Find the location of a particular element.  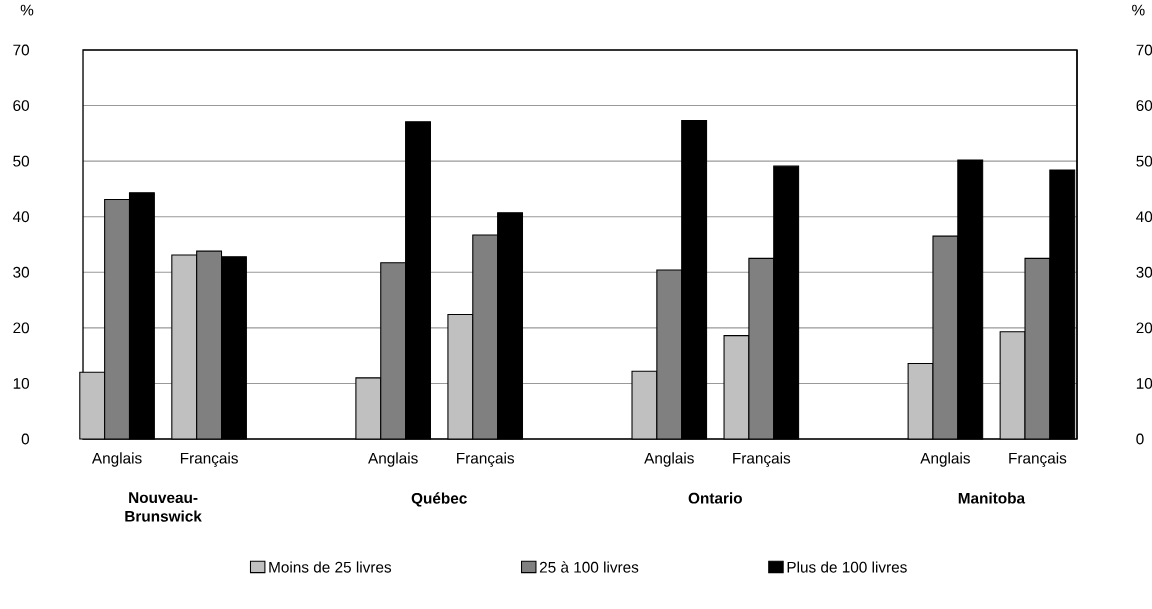

text: Nouveau-Brunswick is located at coordinates (163, 507).